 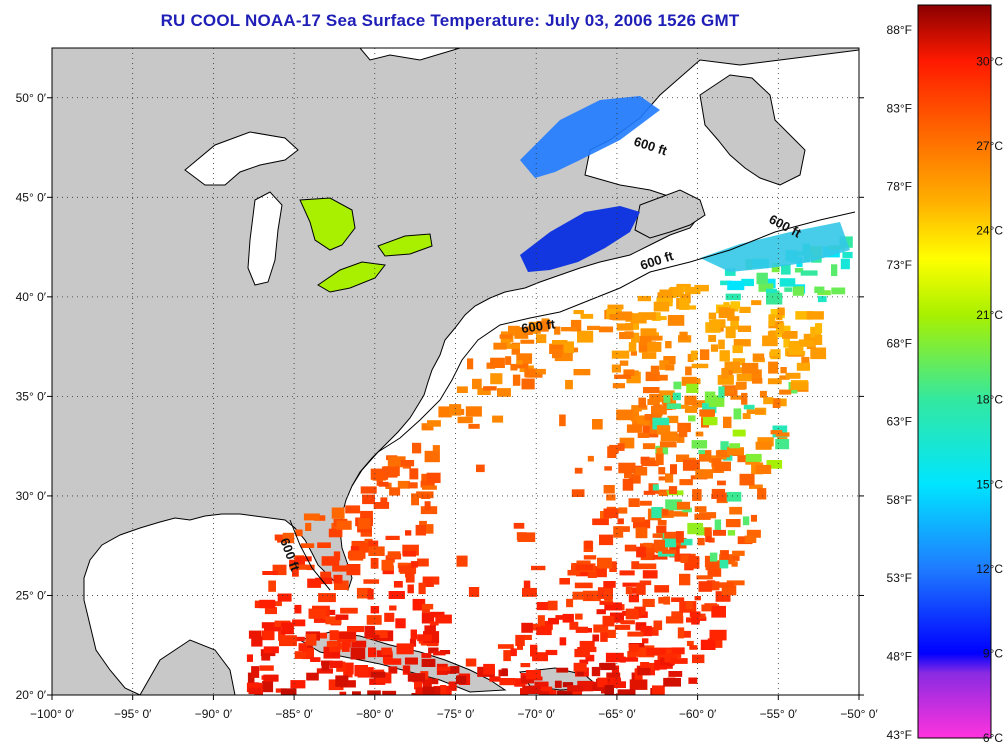 I want to click on st-lawrence-water, so click(x=590, y=137).